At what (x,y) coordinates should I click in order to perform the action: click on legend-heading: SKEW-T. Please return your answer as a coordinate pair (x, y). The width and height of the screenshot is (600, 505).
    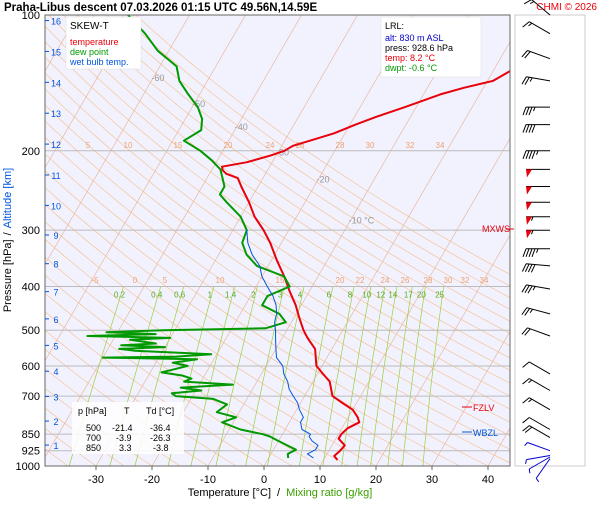
    Looking at the image, I should click on (89, 26).